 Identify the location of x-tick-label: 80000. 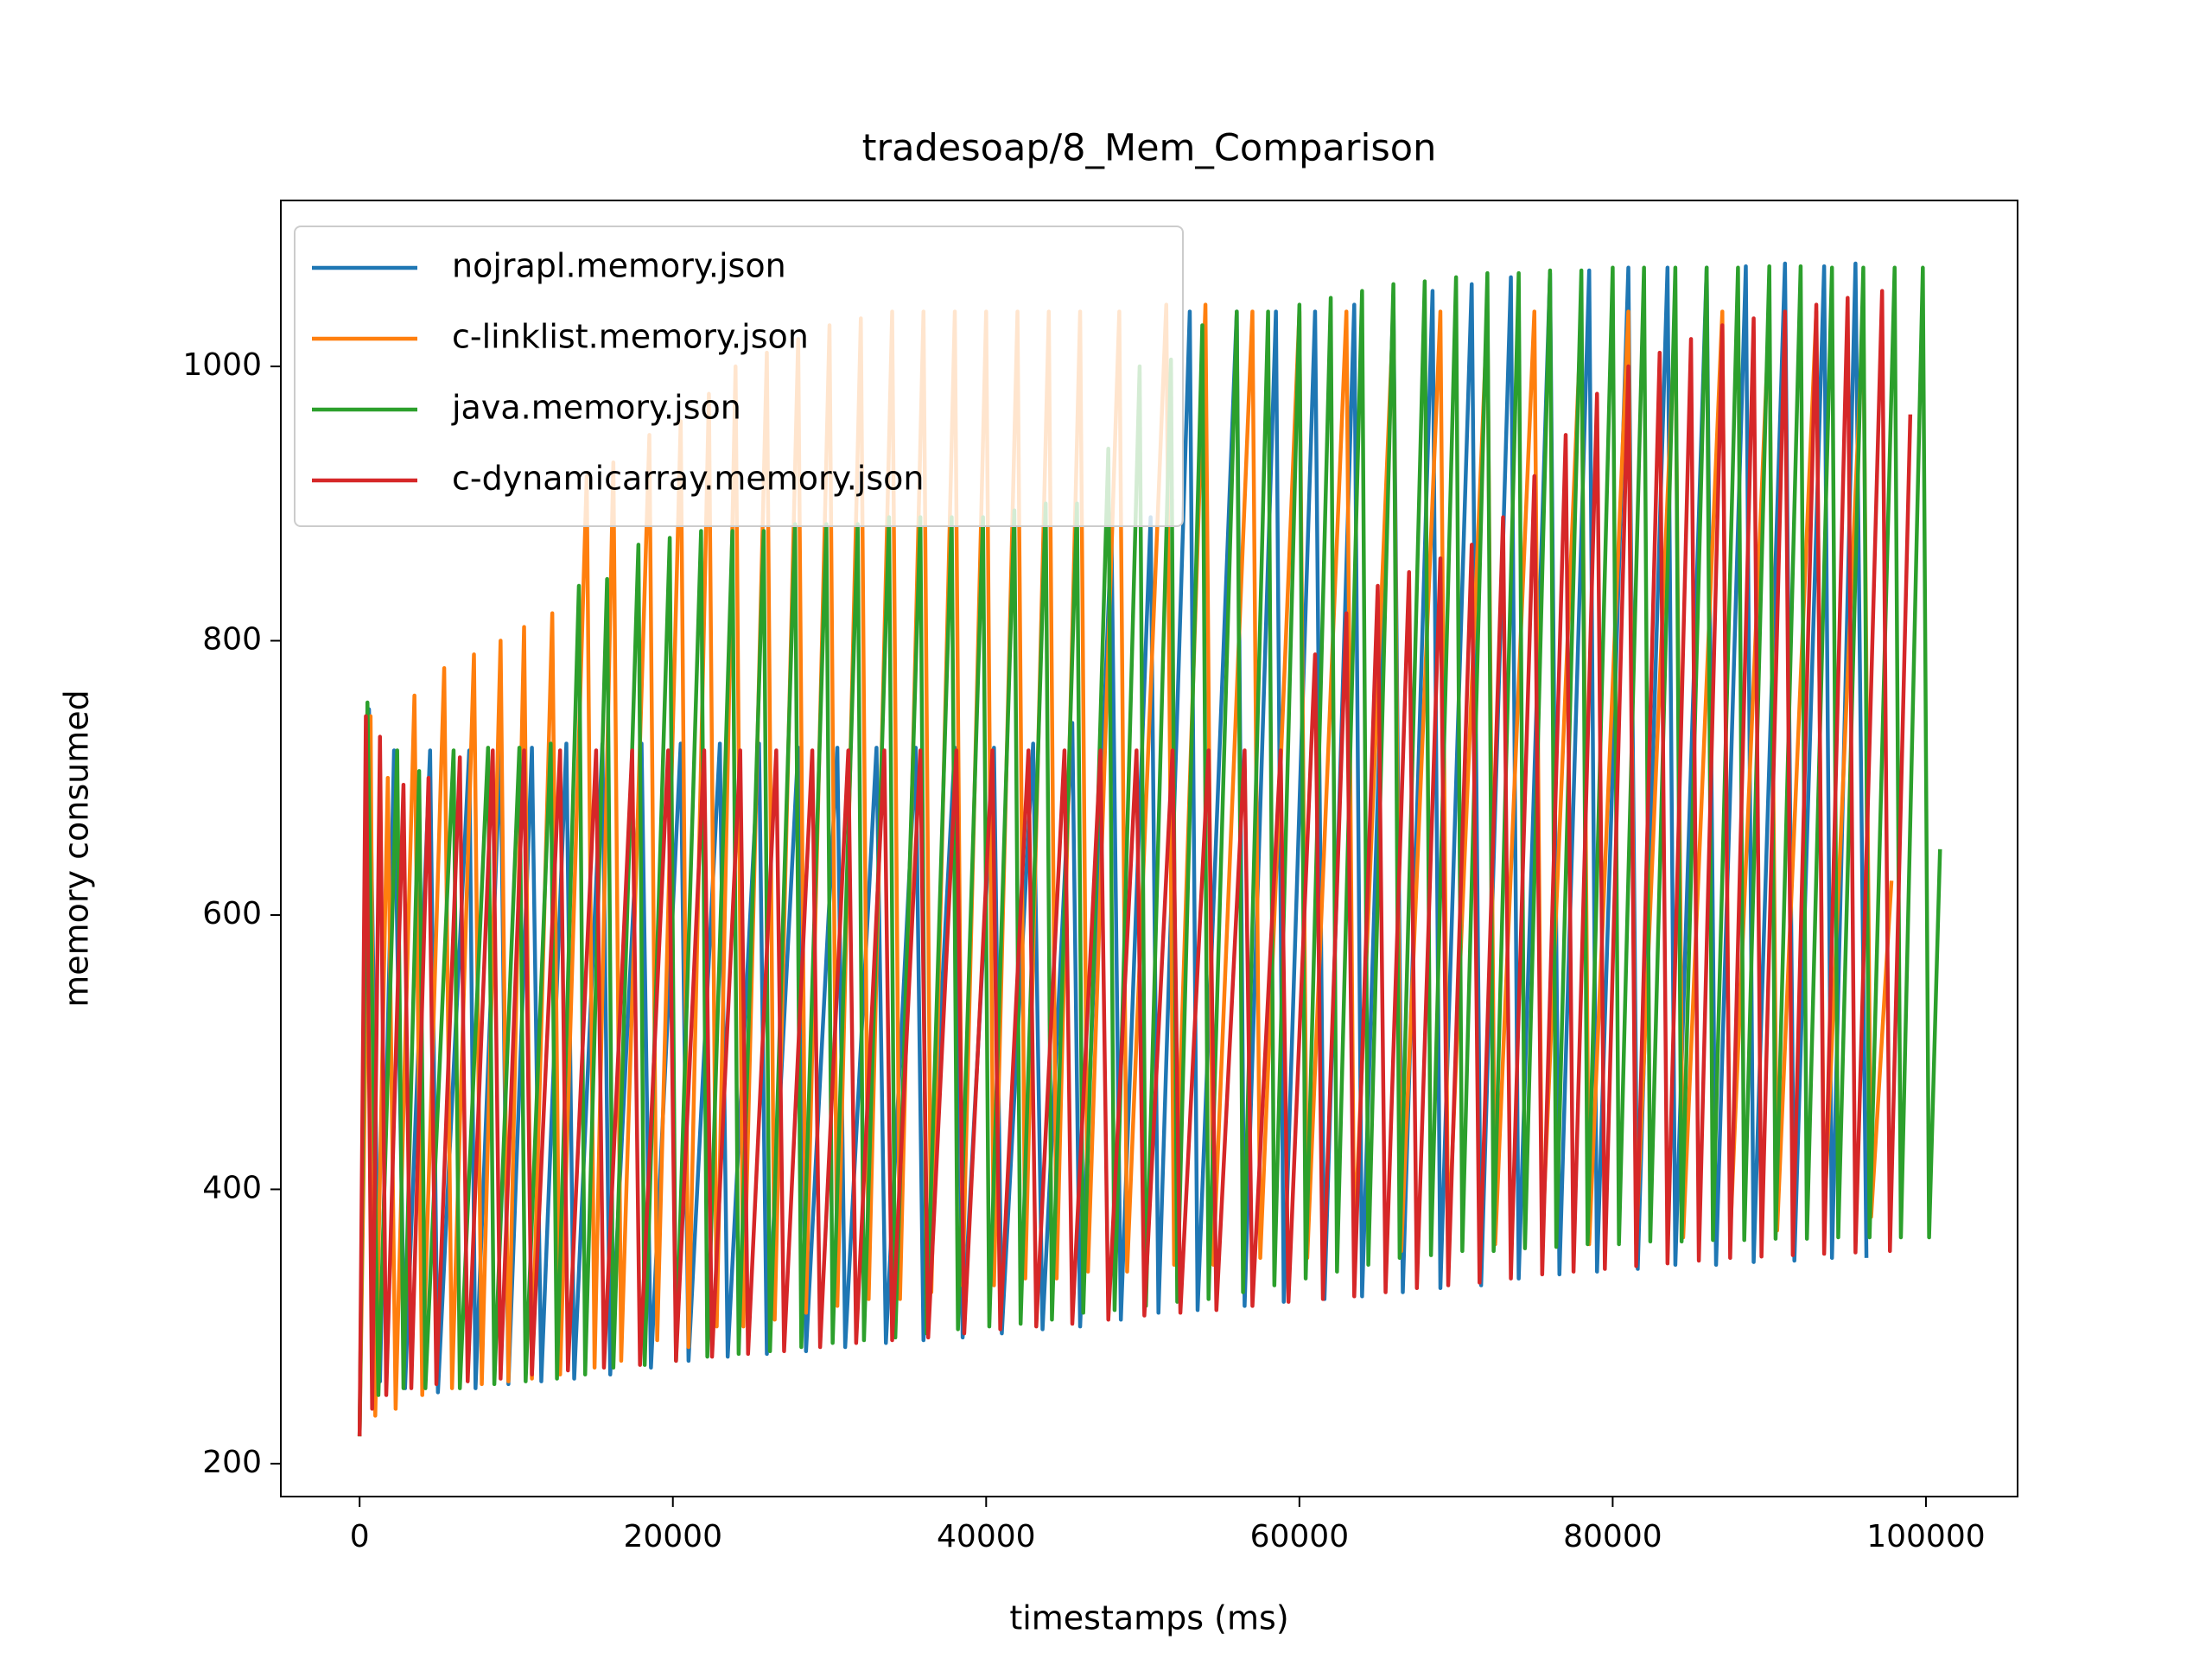
(1612, 1536).